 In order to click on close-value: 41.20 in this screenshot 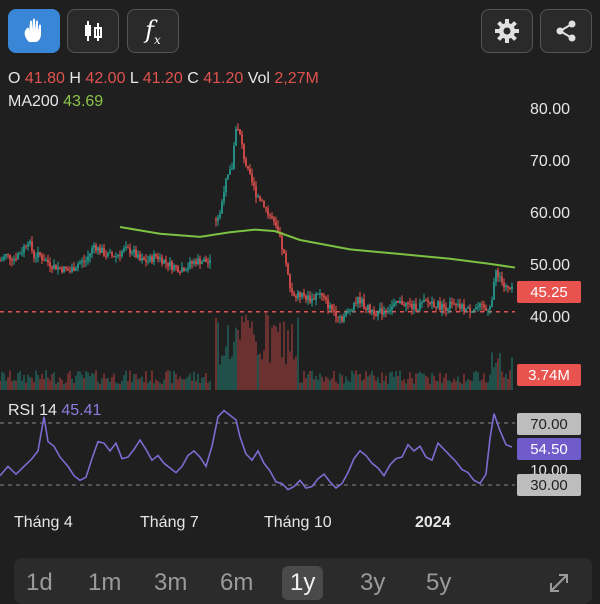, I will do `click(223, 78)`.